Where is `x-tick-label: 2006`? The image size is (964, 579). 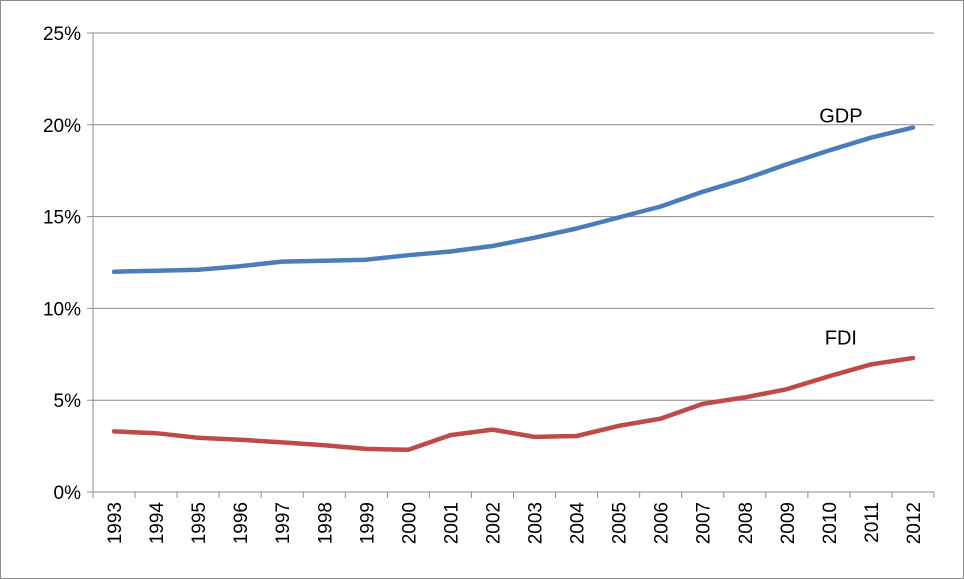 x-tick-label: 2006 is located at coordinates (662, 523).